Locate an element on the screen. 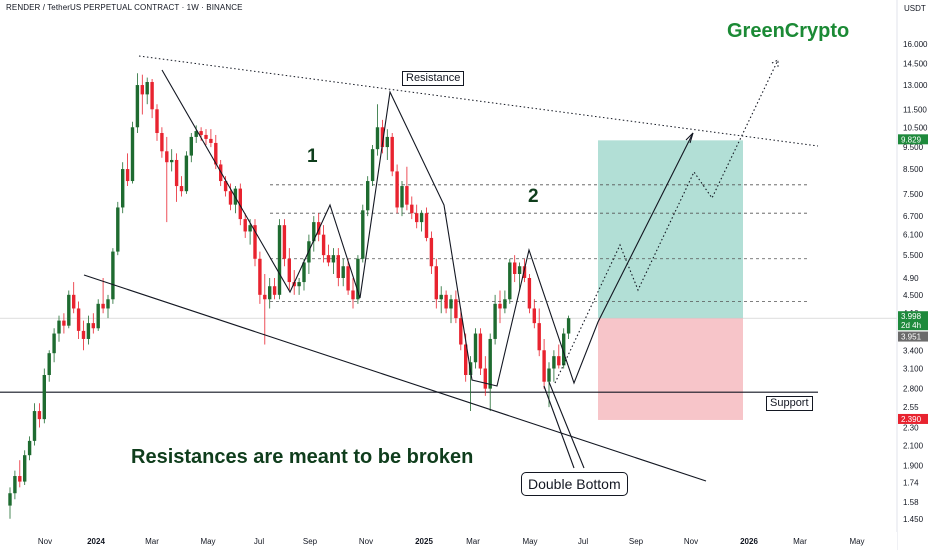  arrow-head-solid is located at coordinates (689, 138).